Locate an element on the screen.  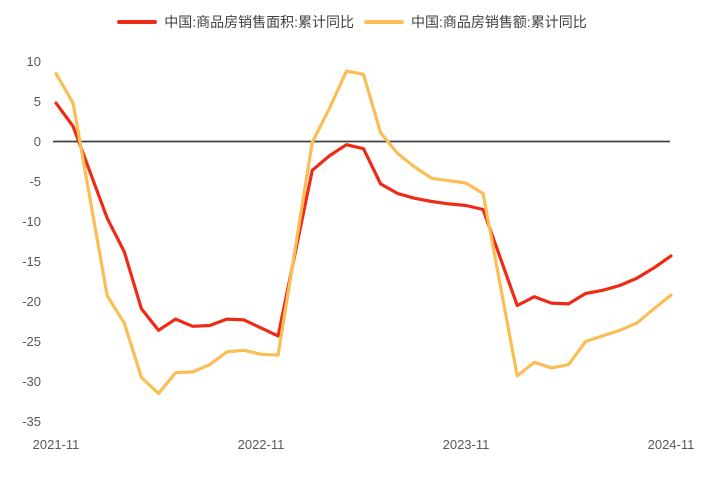
x-axis-tick-label: 2024-11 is located at coordinates (671, 444).